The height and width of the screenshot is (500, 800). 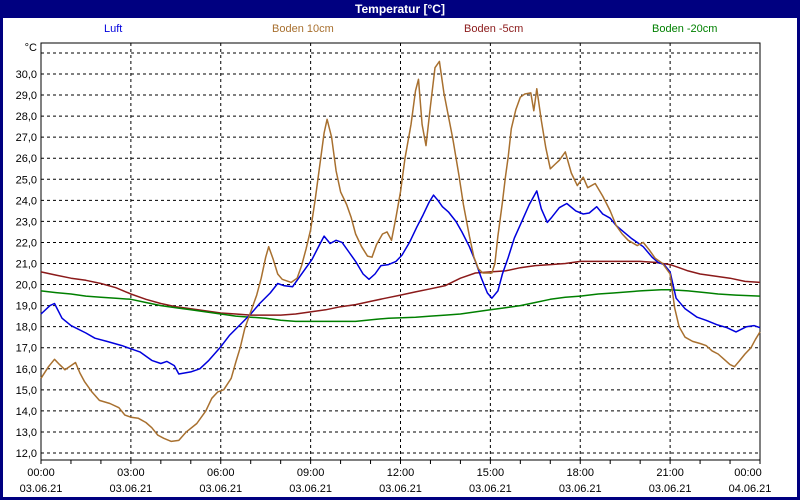 I want to click on y-axis-label: 27,0, so click(x=26, y=138).